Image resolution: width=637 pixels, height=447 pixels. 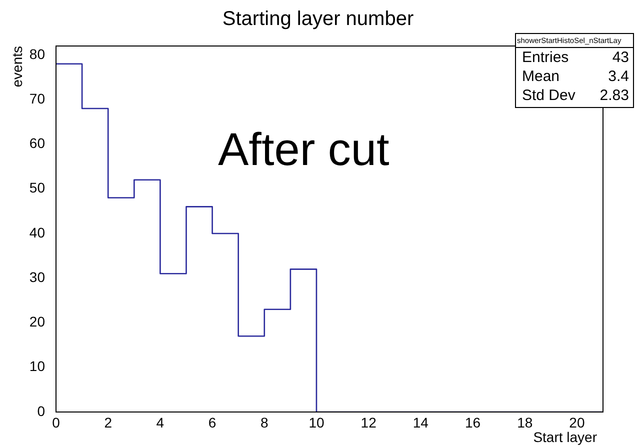 I want to click on y-tick-label: 50, so click(x=37, y=188).